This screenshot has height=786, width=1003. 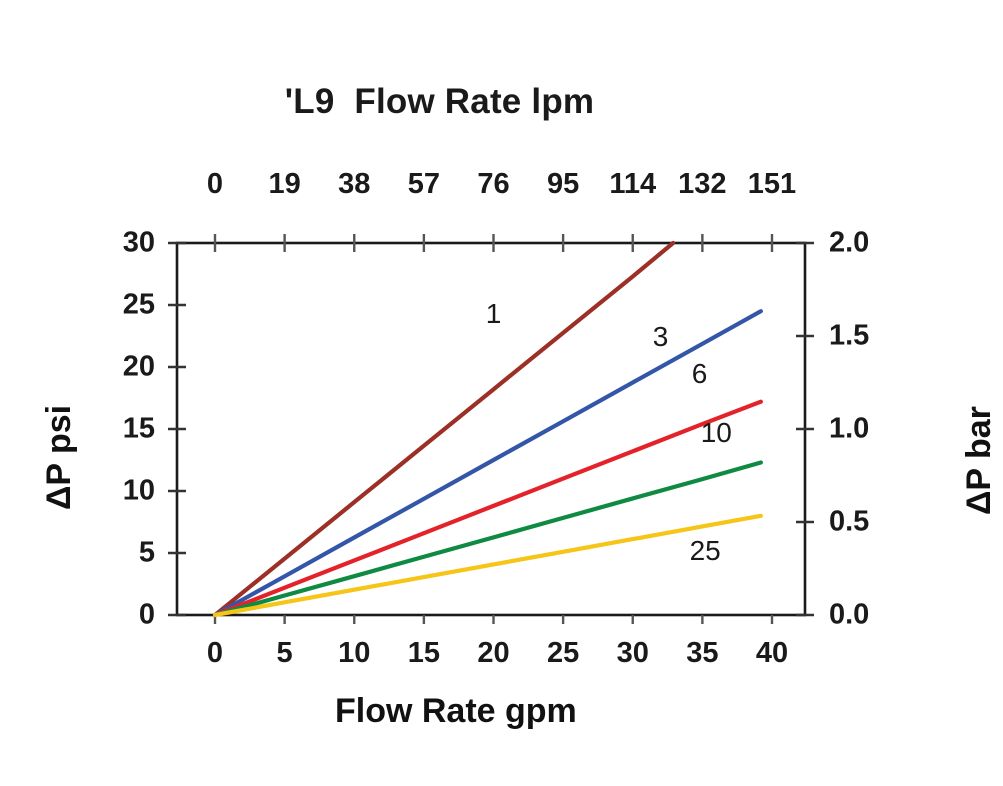 What do you see at coordinates (215, 653) in the screenshot?
I see `bottom-tick-label: 0` at bounding box center [215, 653].